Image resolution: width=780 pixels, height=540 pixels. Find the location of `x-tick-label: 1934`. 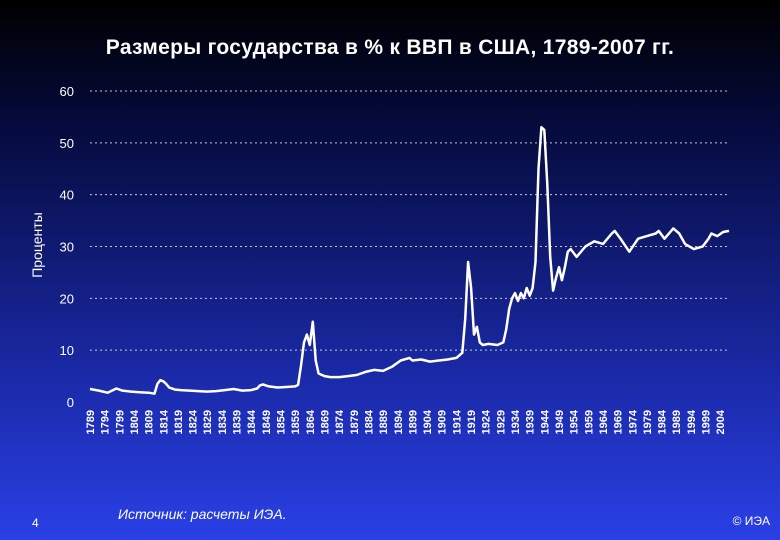

x-tick-label: 1934 is located at coordinates (516, 421).